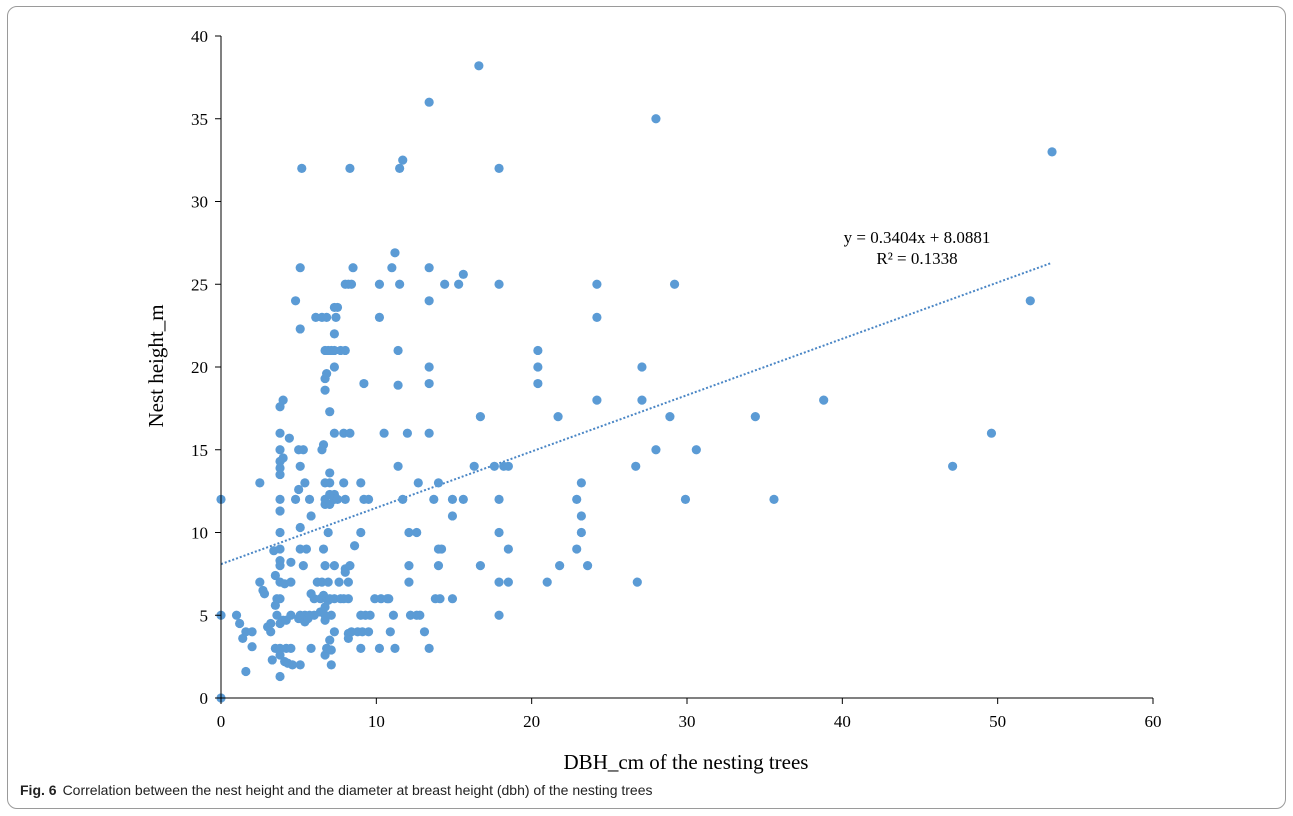 The image size is (1293, 816). I want to click on x-tick-label: 10, so click(376, 721).